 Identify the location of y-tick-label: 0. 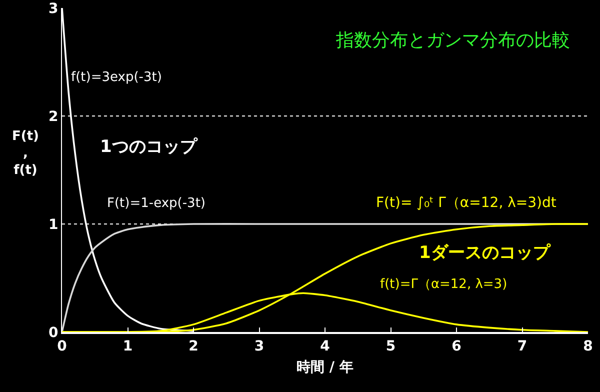
(53, 332).